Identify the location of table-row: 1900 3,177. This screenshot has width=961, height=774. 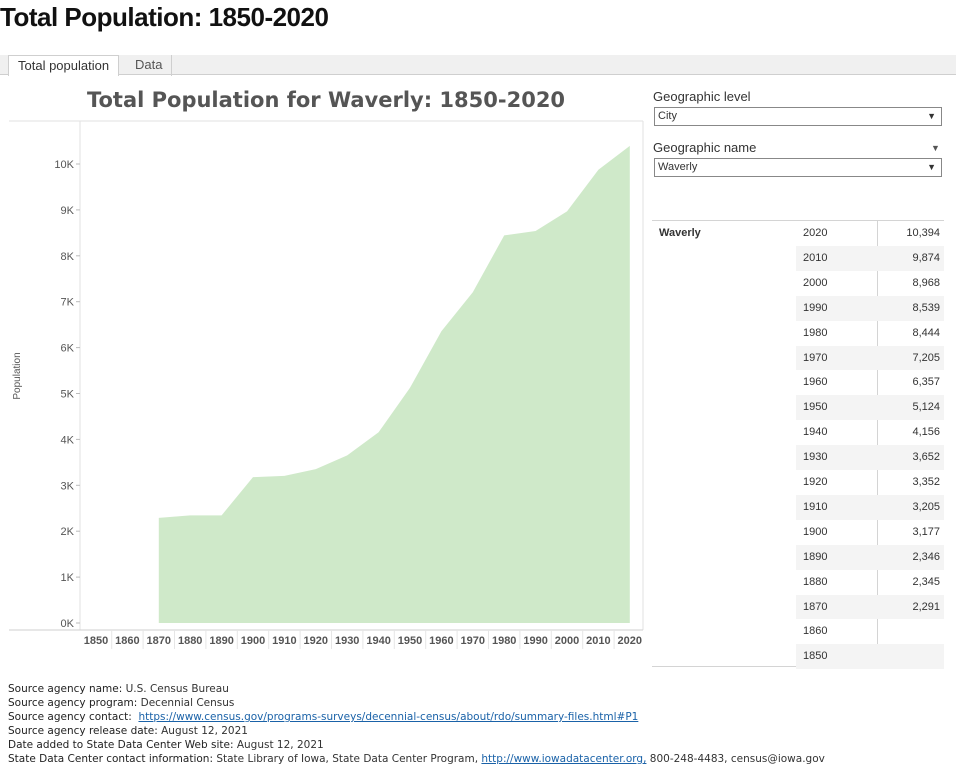
(870, 532).